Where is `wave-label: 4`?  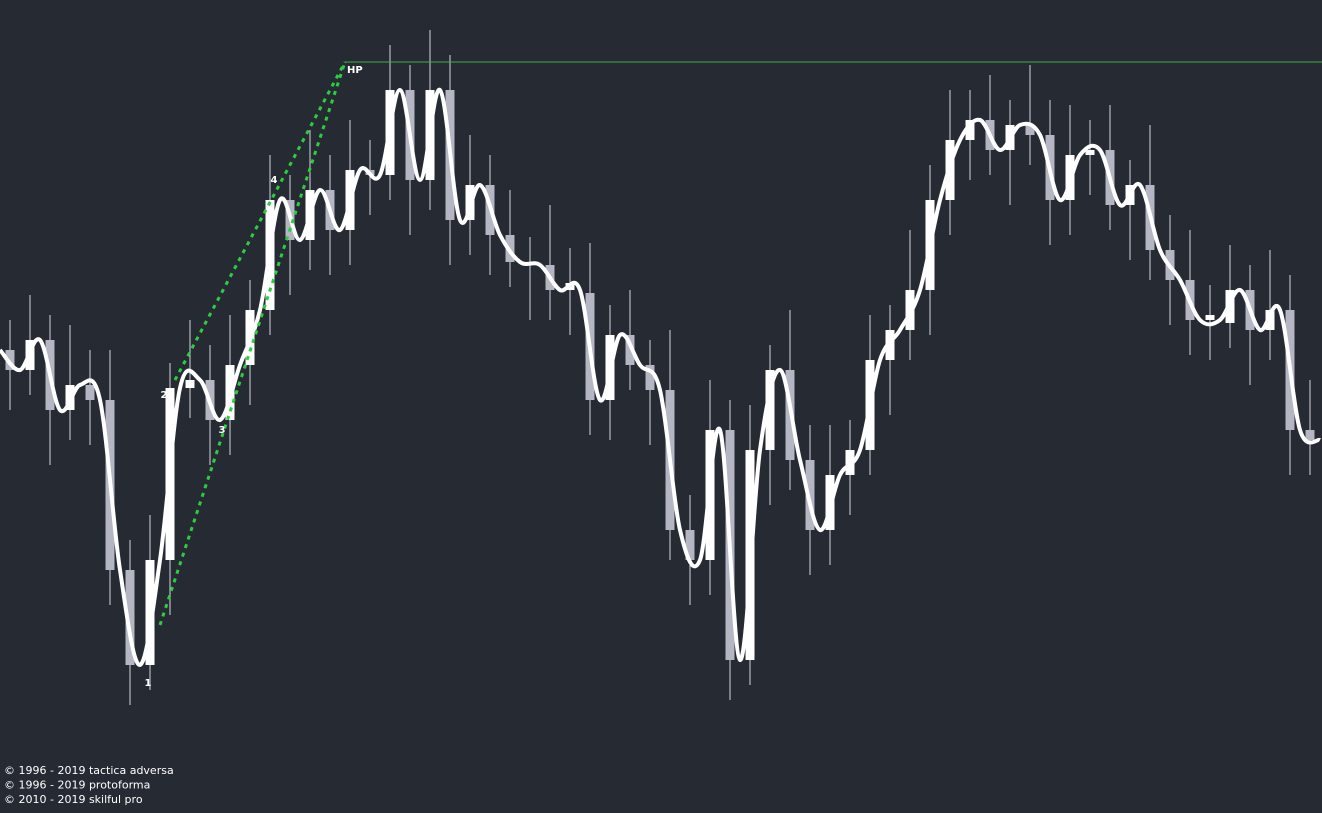 wave-label: 4 is located at coordinates (274, 180).